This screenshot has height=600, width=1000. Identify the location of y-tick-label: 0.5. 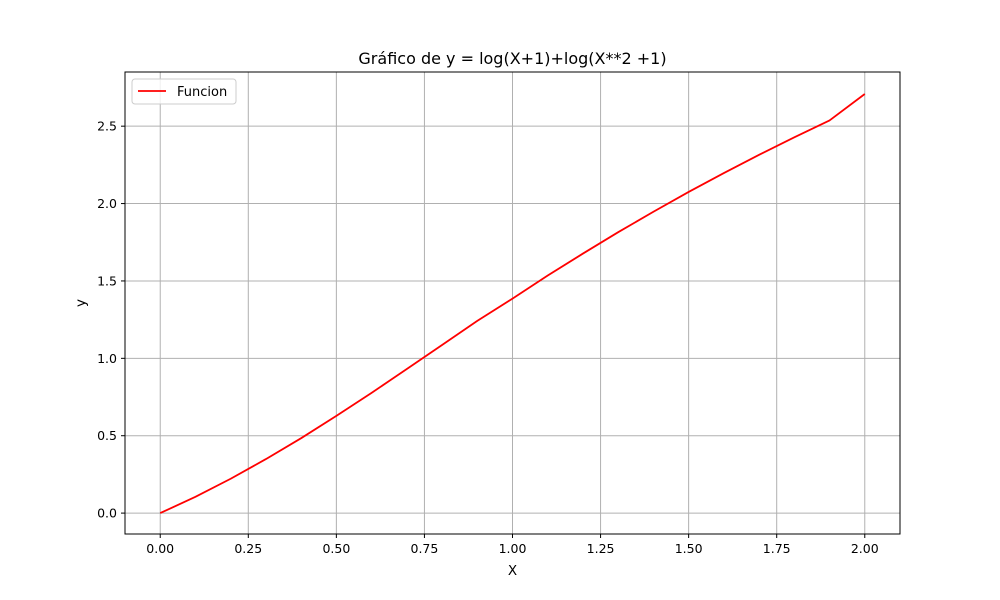
(107, 435).